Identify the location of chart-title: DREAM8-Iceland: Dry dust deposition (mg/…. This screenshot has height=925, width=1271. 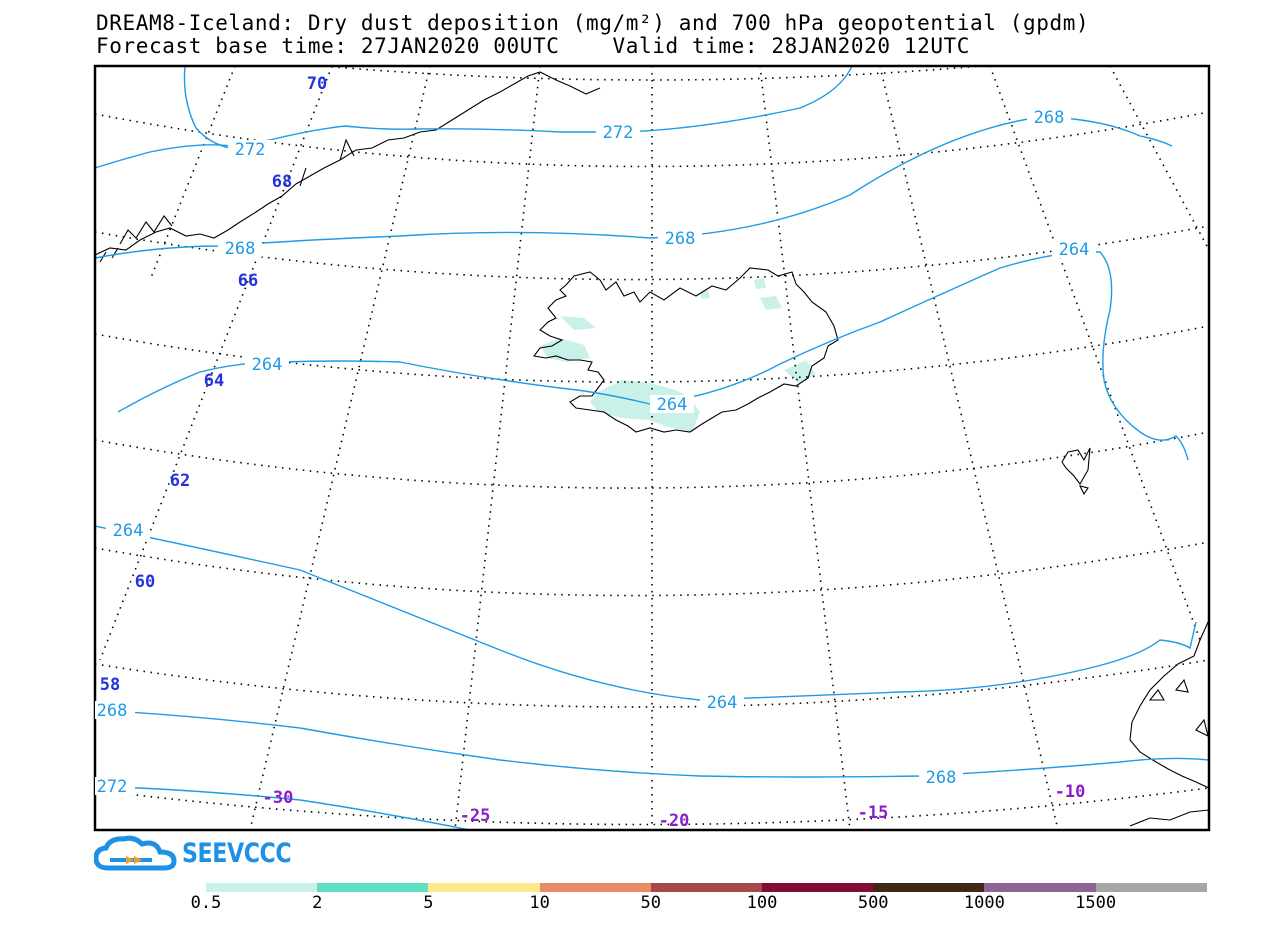
(593, 23).